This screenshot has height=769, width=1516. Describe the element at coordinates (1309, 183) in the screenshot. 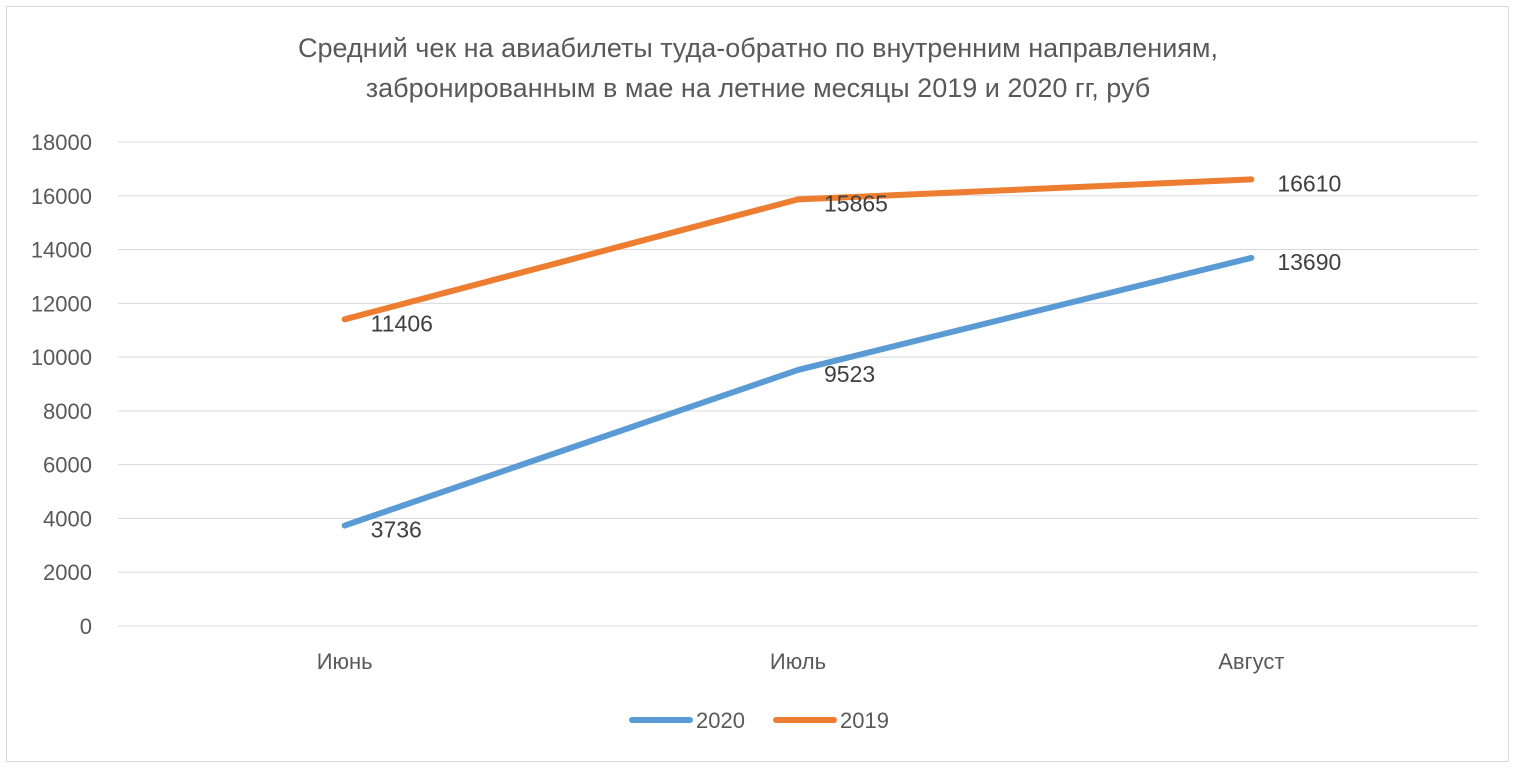

I see `data-label: 16610` at that location.